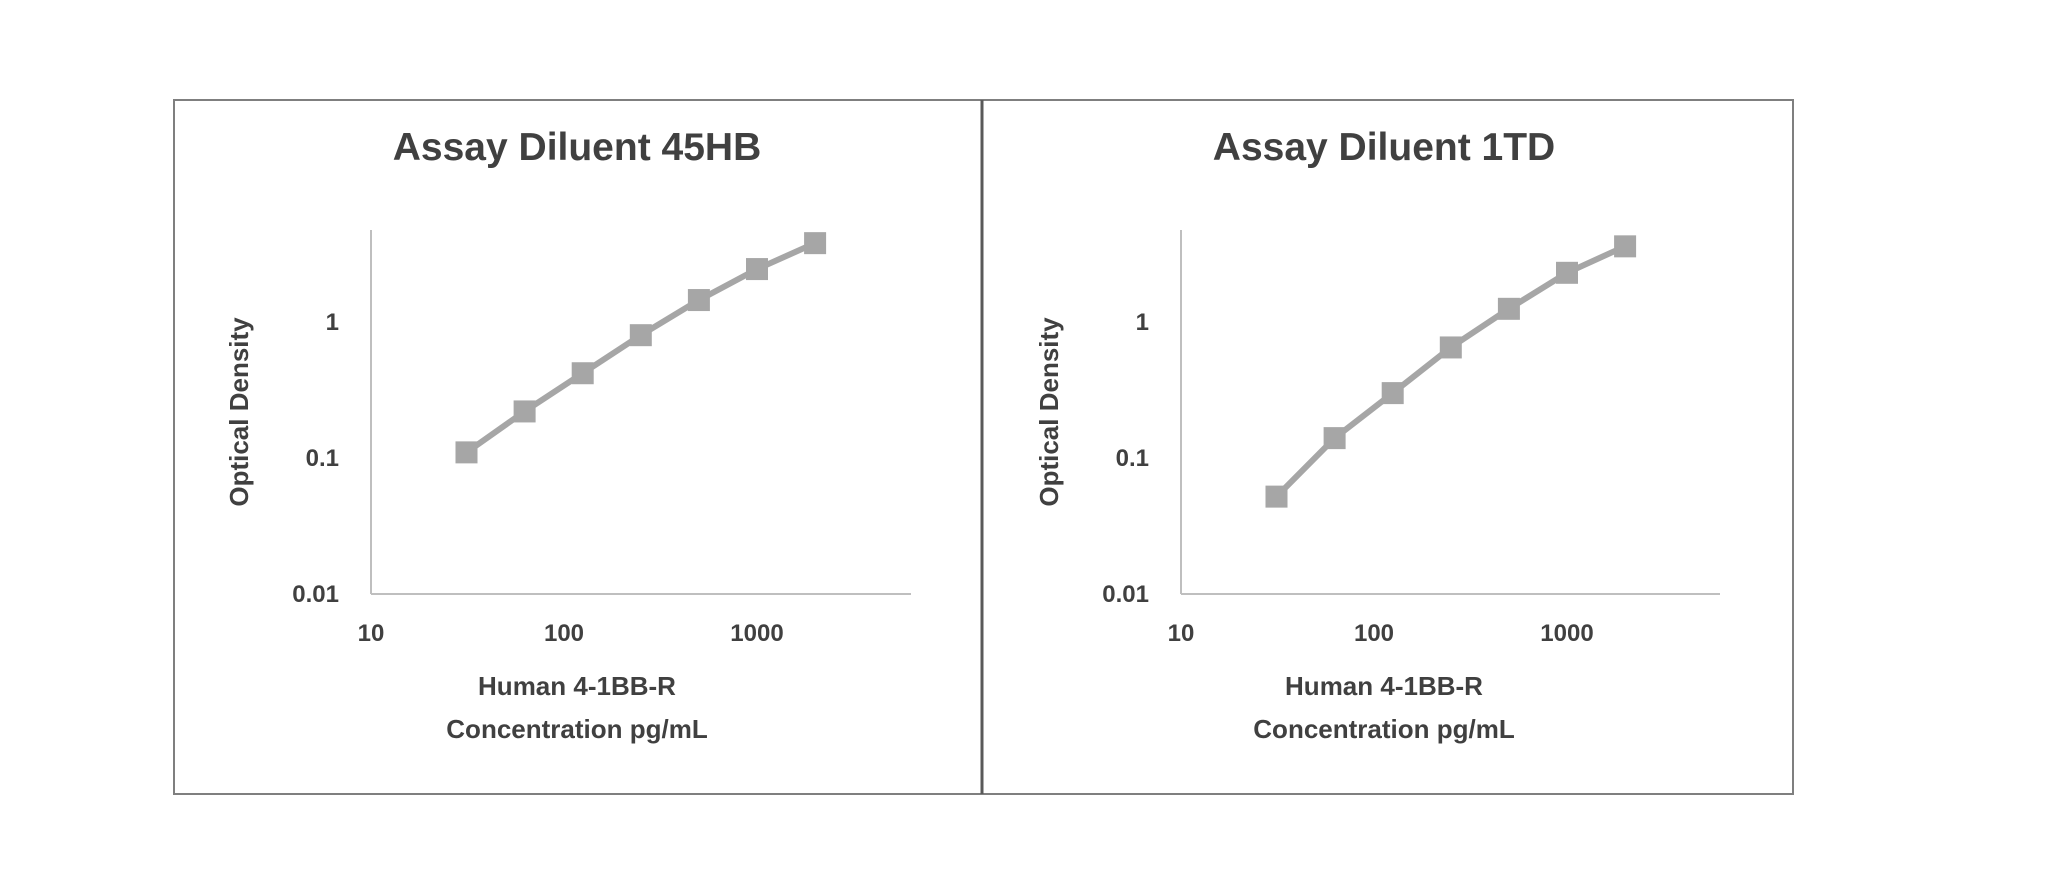  I want to click on chart-title: Assay Diluent 1TD, so click(1384, 147).